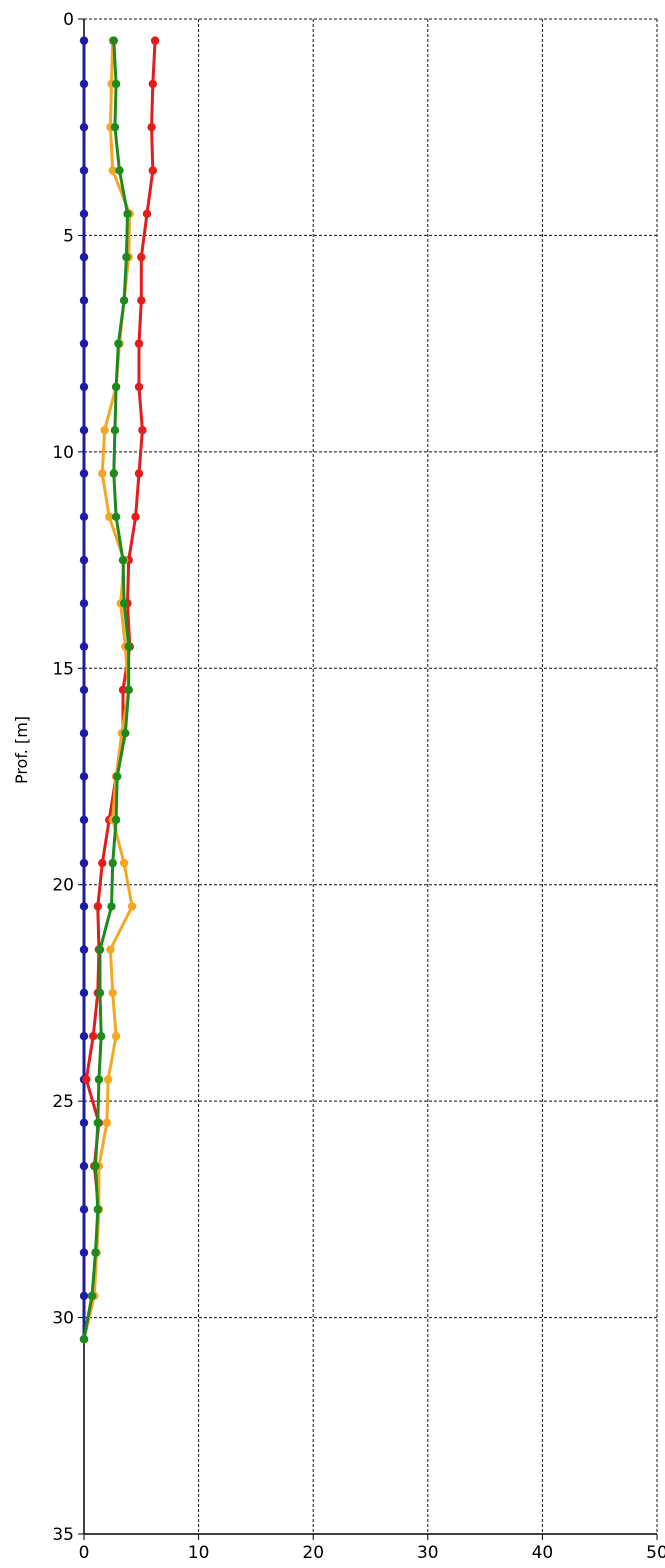  I want to click on x-tick-label: 40, so click(543, 1553).